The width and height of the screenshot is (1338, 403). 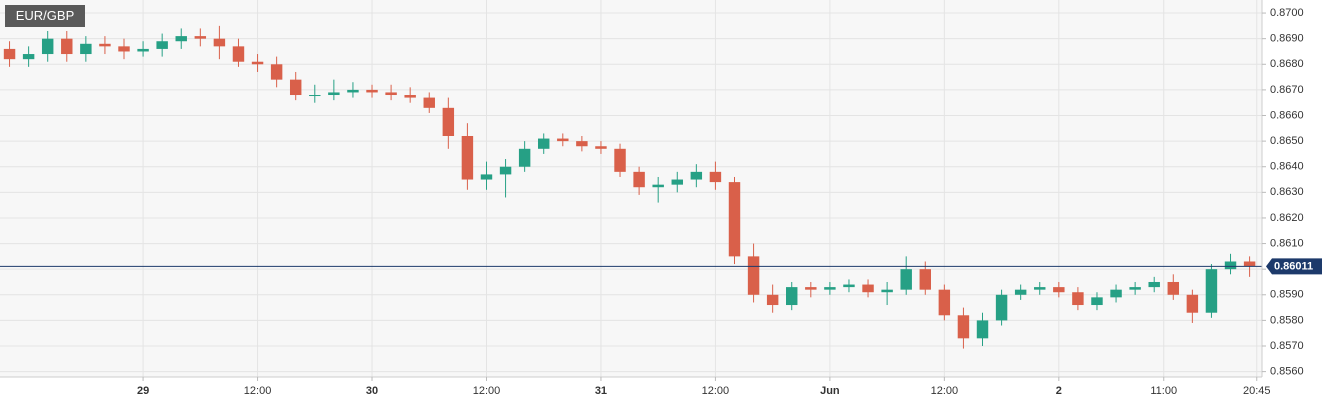 I want to click on title-box, so click(x=45, y=16).